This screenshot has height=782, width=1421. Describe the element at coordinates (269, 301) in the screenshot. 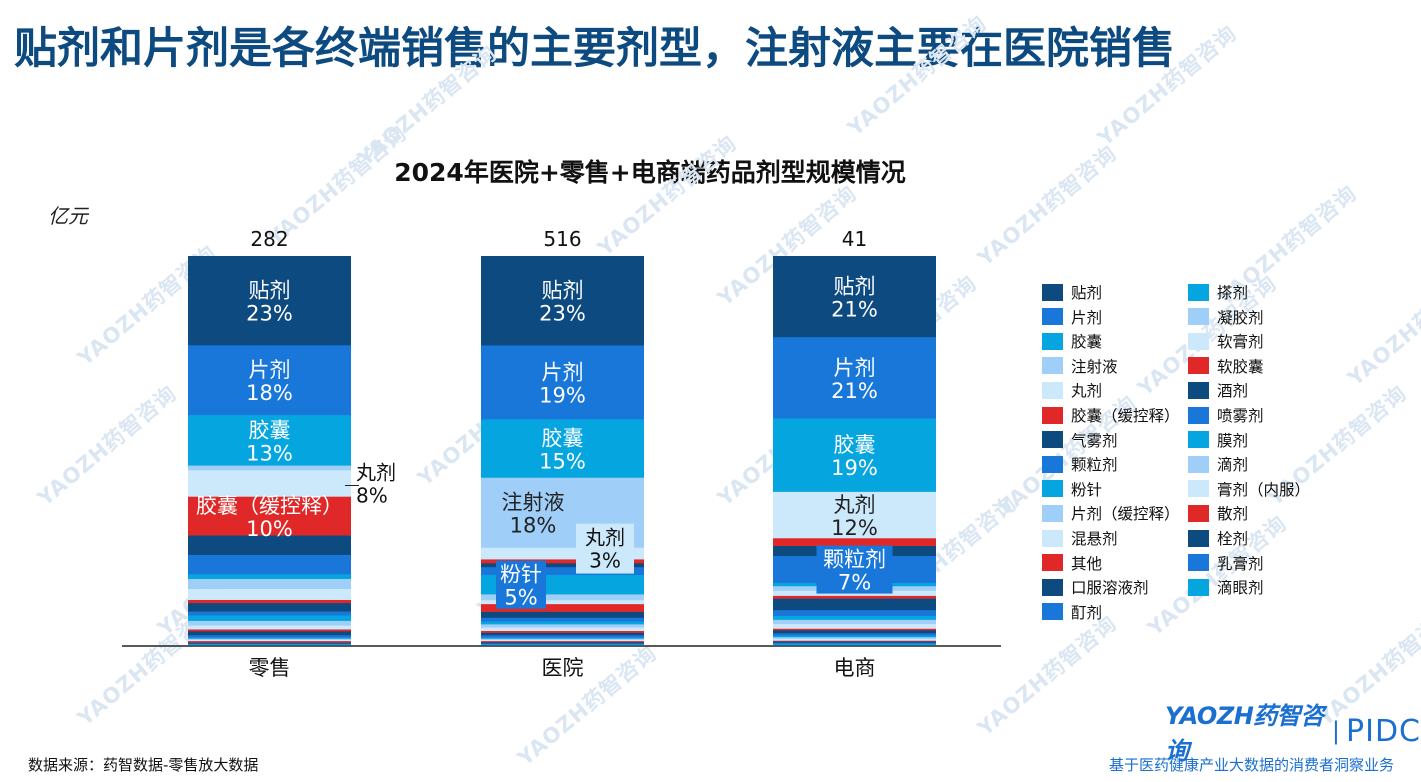

I see `bar-segment-0-贴剂` at that location.